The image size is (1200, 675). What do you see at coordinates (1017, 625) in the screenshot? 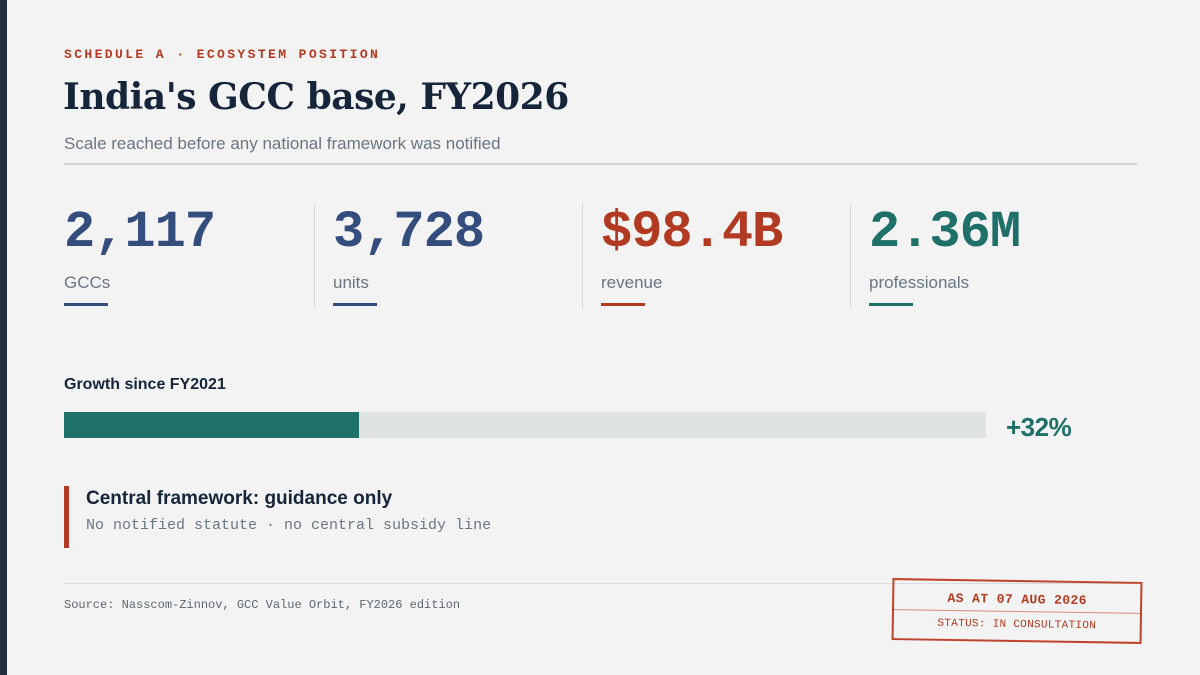
I see `stamp-status: STATUS: IN CONSULTATION` at bounding box center [1017, 625].